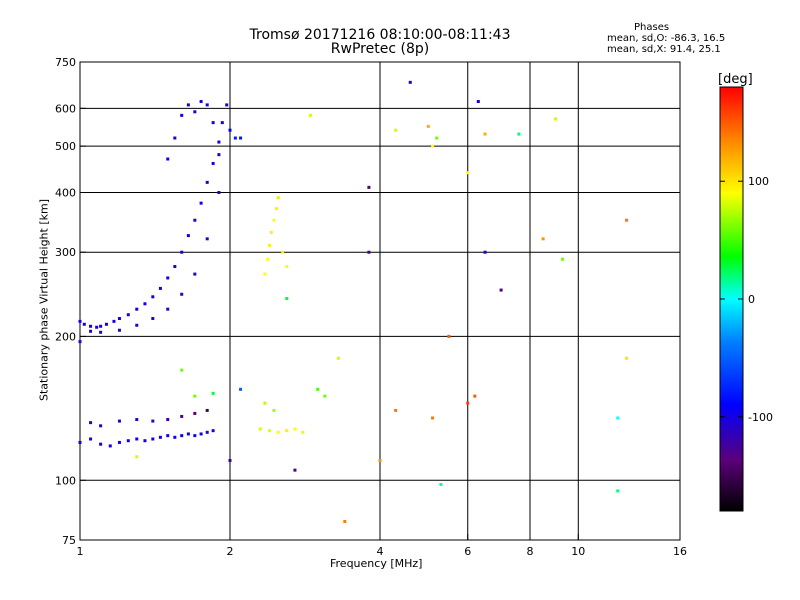 The image size is (800, 600). Describe the element at coordinates (376, 563) in the screenshot. I see `x-axis-label: Frequency [MHz]` at that location.